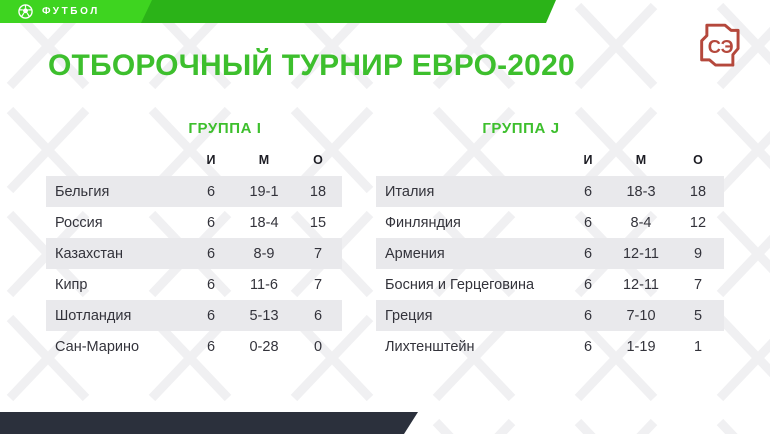 The height and width of the screenshot is (434, 770). Describe the element at coordinates (264, 346) in the screenshot. I see `goal-record: 0-28` at that location.